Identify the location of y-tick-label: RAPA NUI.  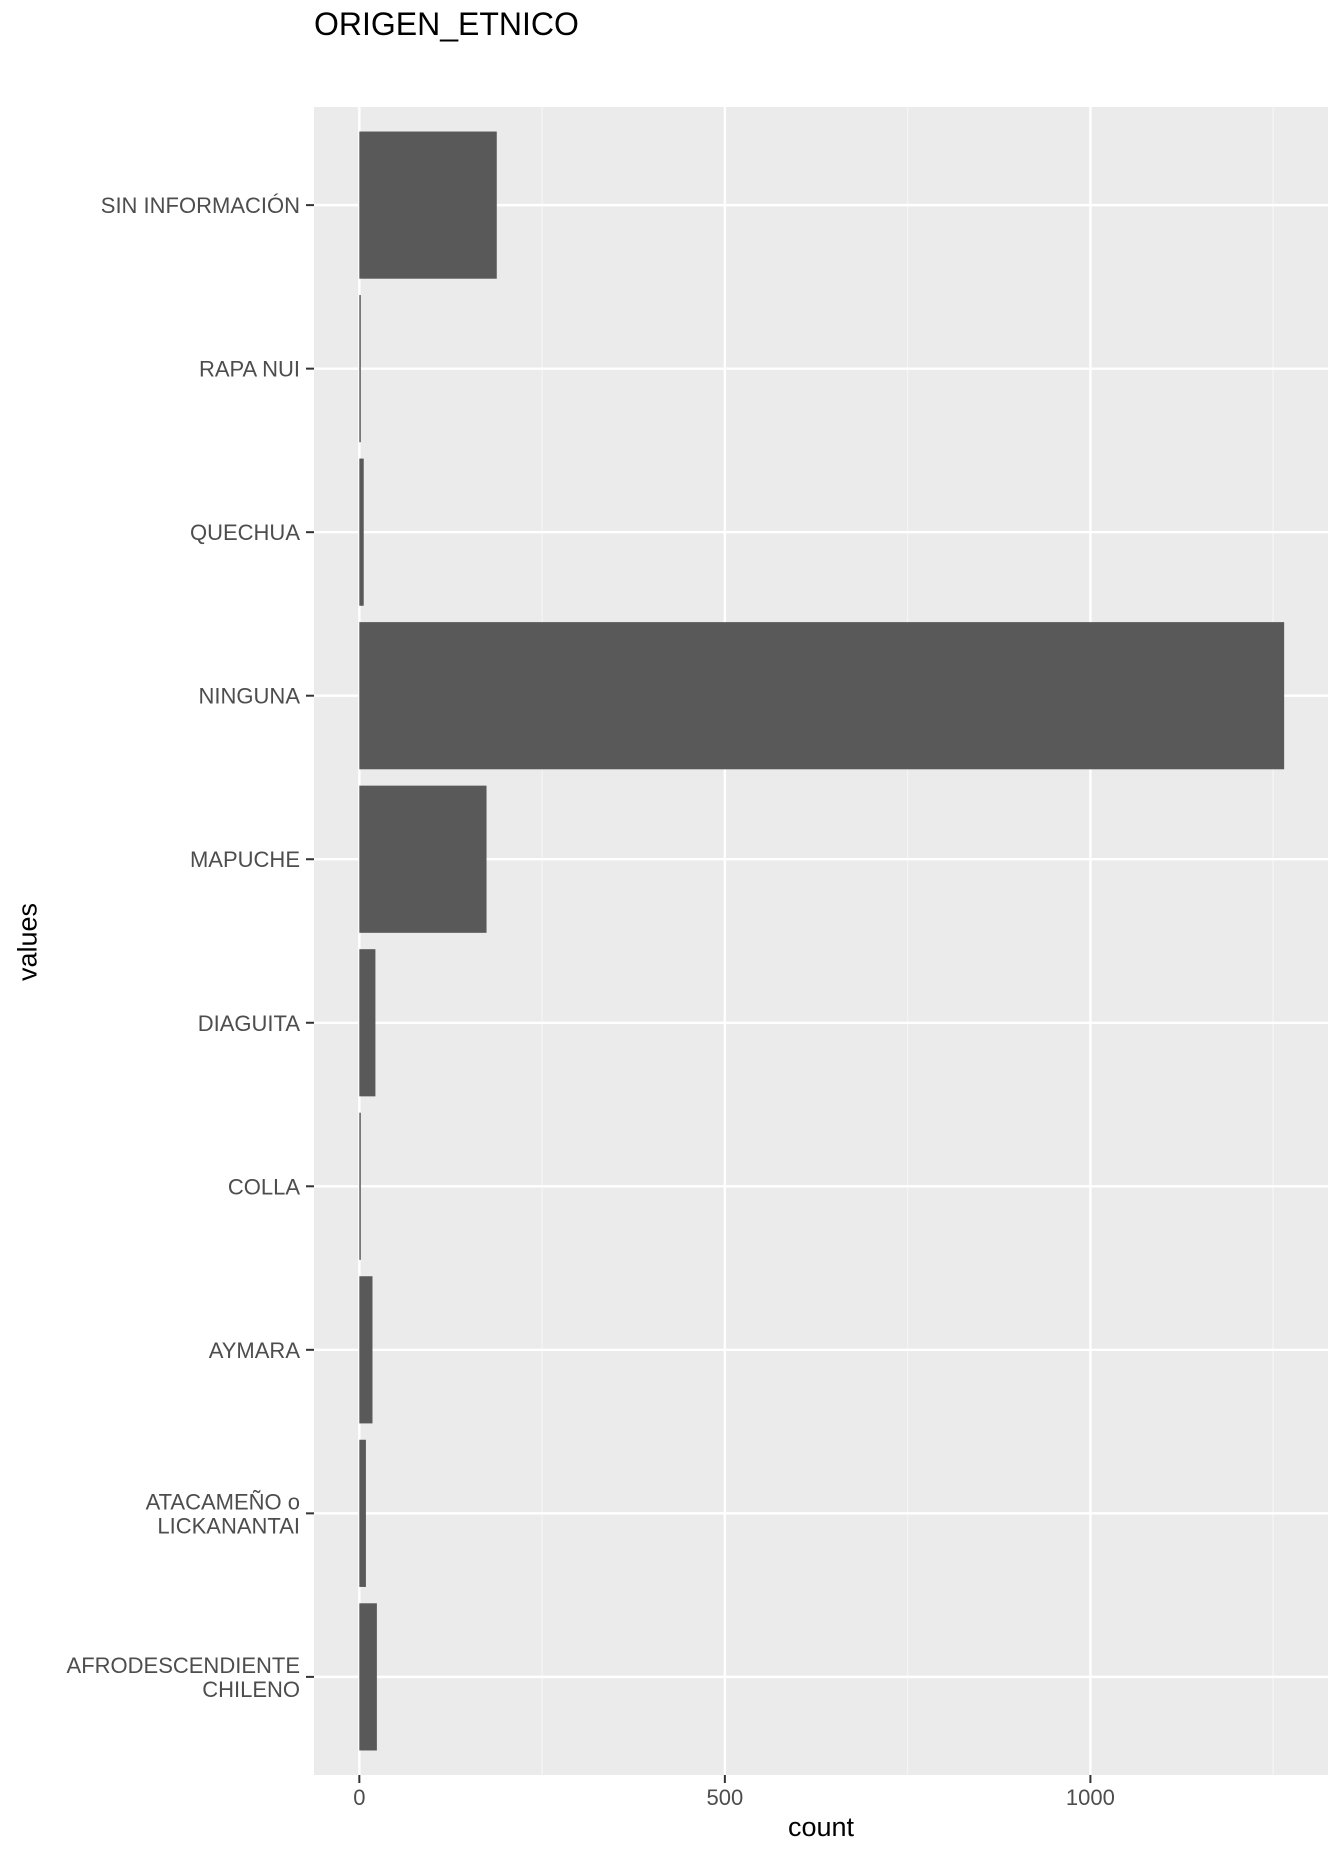
(249, 369).